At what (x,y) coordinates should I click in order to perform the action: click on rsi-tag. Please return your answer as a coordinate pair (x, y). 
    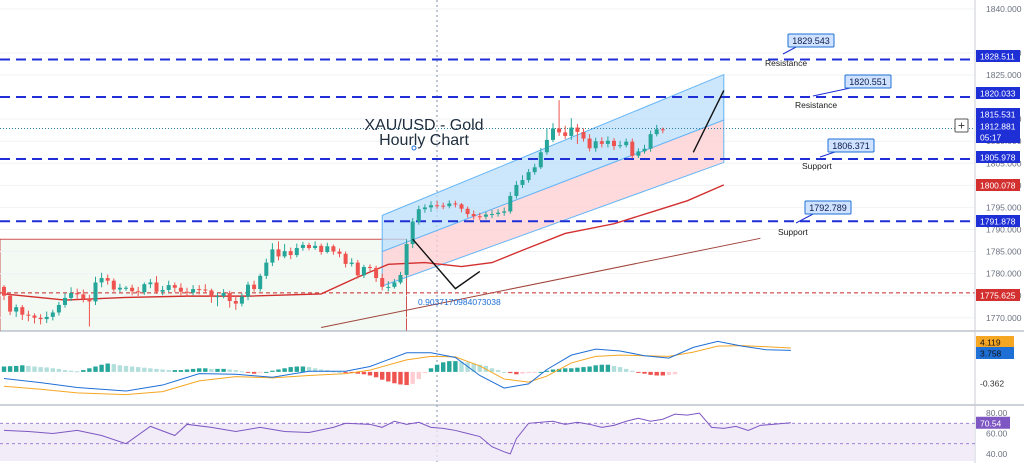
    Looking at the image, I should click on (993, 422).